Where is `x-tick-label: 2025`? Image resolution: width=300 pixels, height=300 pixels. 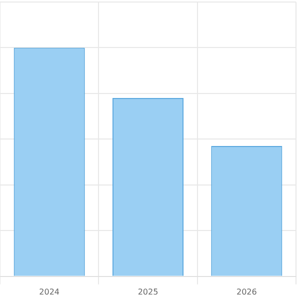 x-tick-label: 2025 is located at coordinates (148, 291).